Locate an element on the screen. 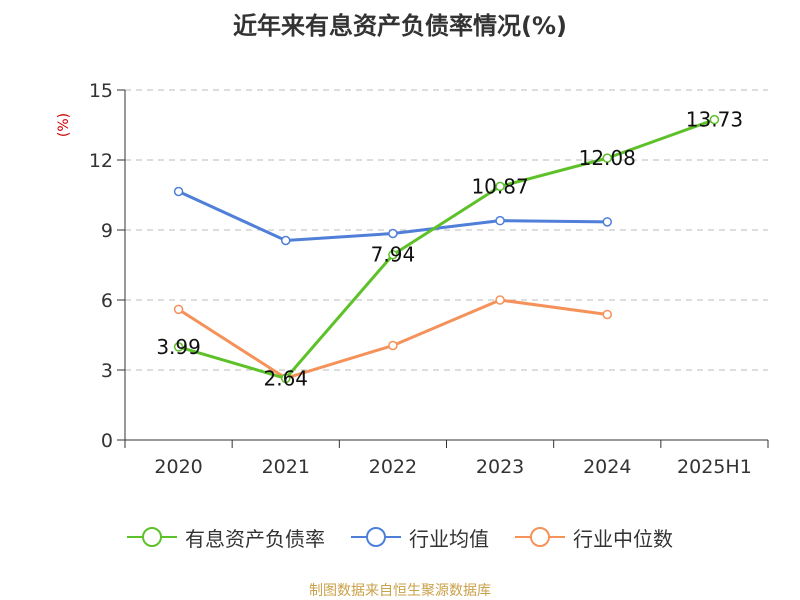 This screenshot has height=600, width=800. legend-item-series-1: 有息资产负债率 is located at coordinates (226, 537).